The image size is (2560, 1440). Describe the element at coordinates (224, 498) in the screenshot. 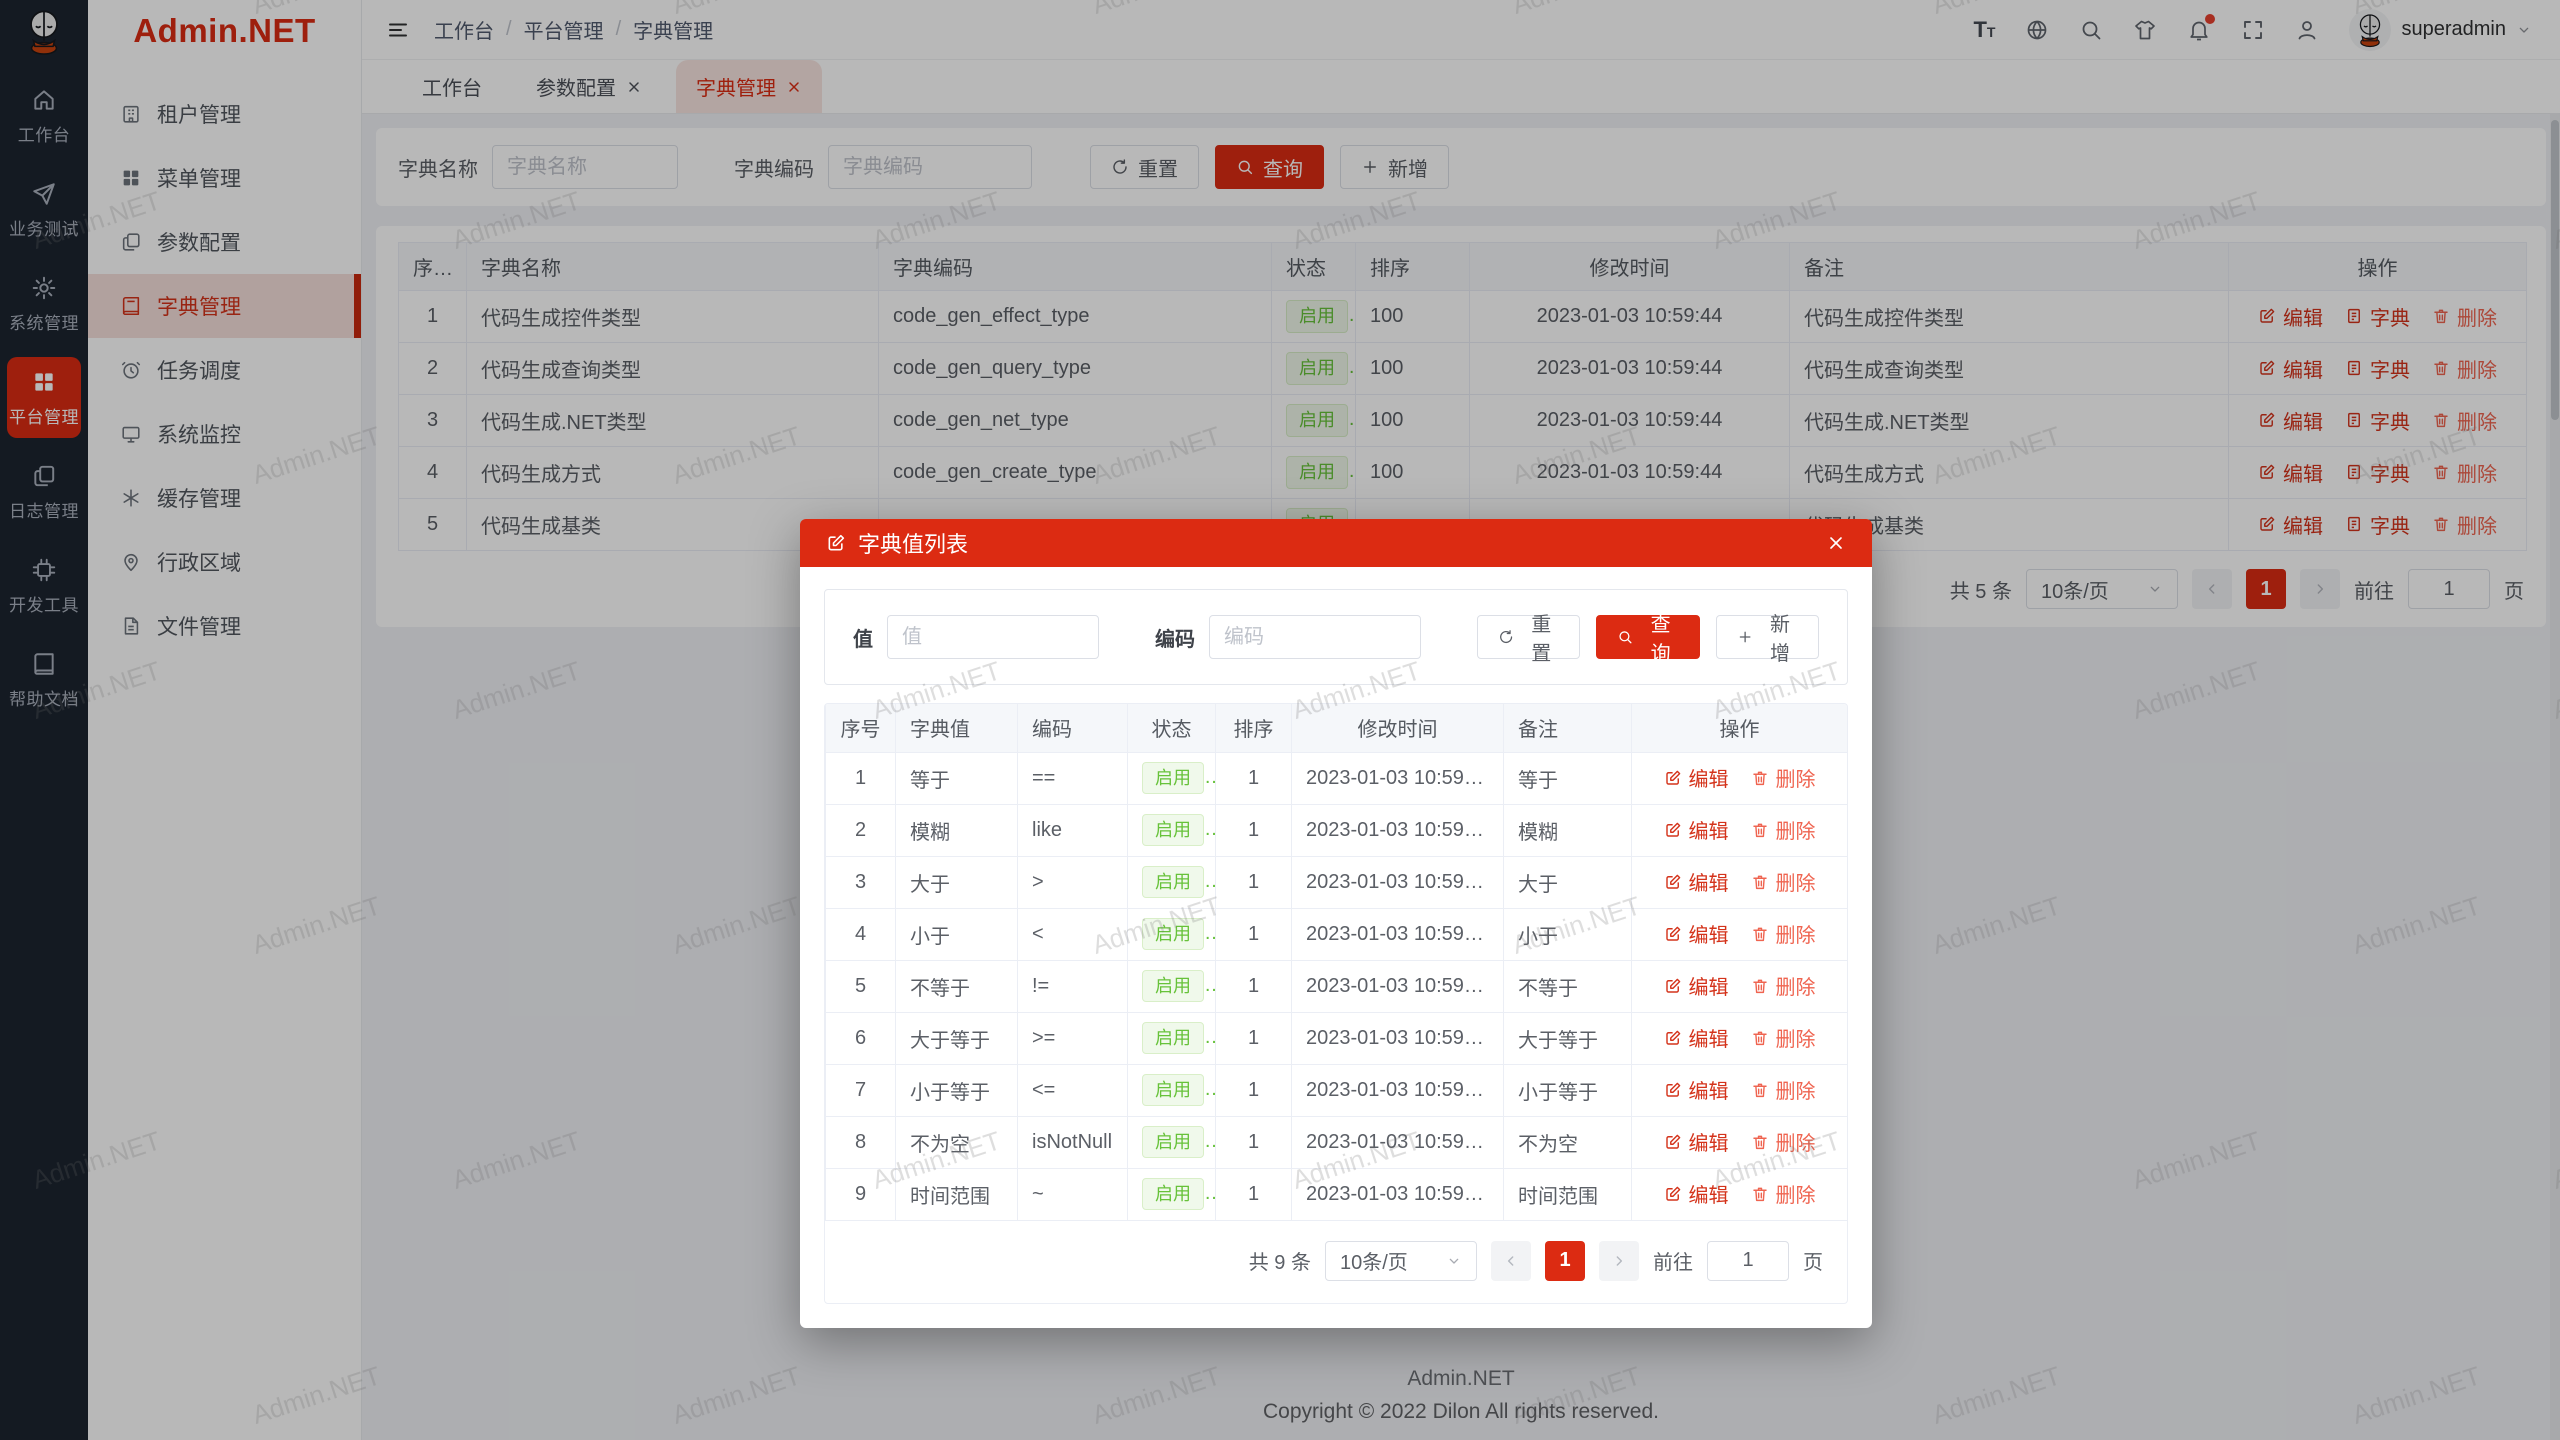

I see `menu-item-cache: 缓存管理` at that location.